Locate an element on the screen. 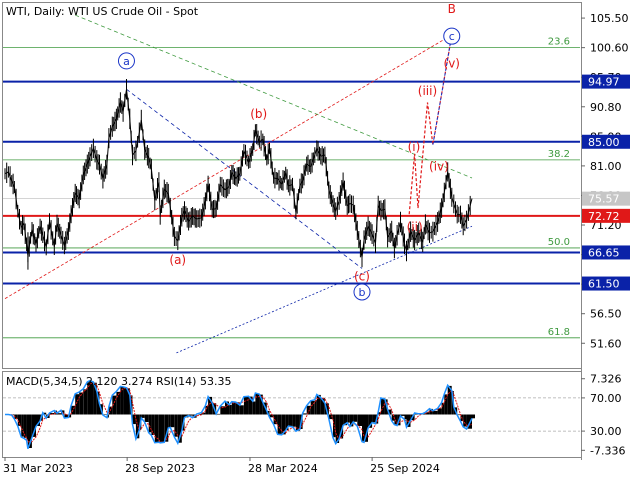 This screenshot has height=480, width=640. forecast-path is located at coordinates (430, 124).